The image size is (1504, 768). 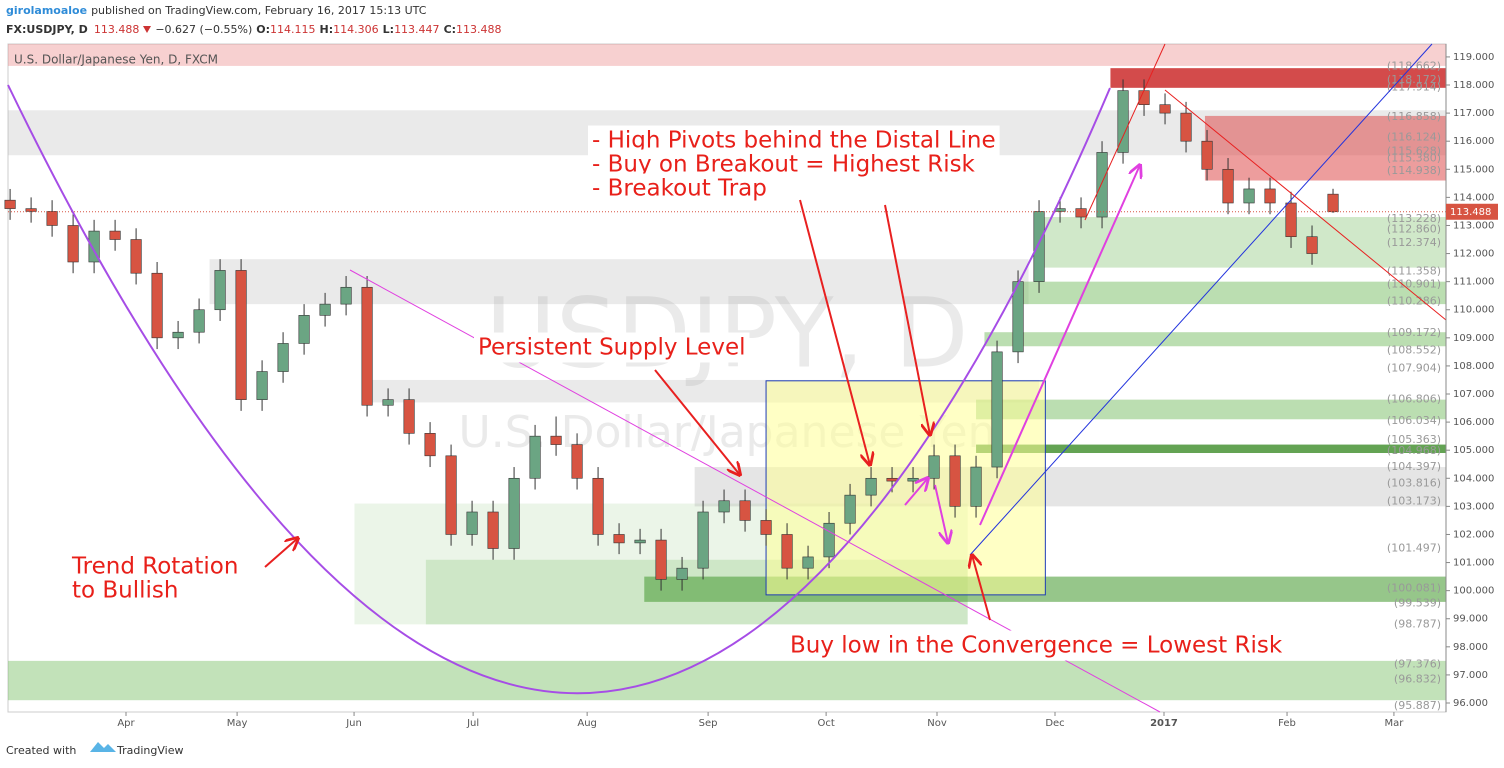 What do you see at coordinates (1414, 283) in the screenshot?
I see `level-label: (110.901)` at bounding box center [1414, 283].